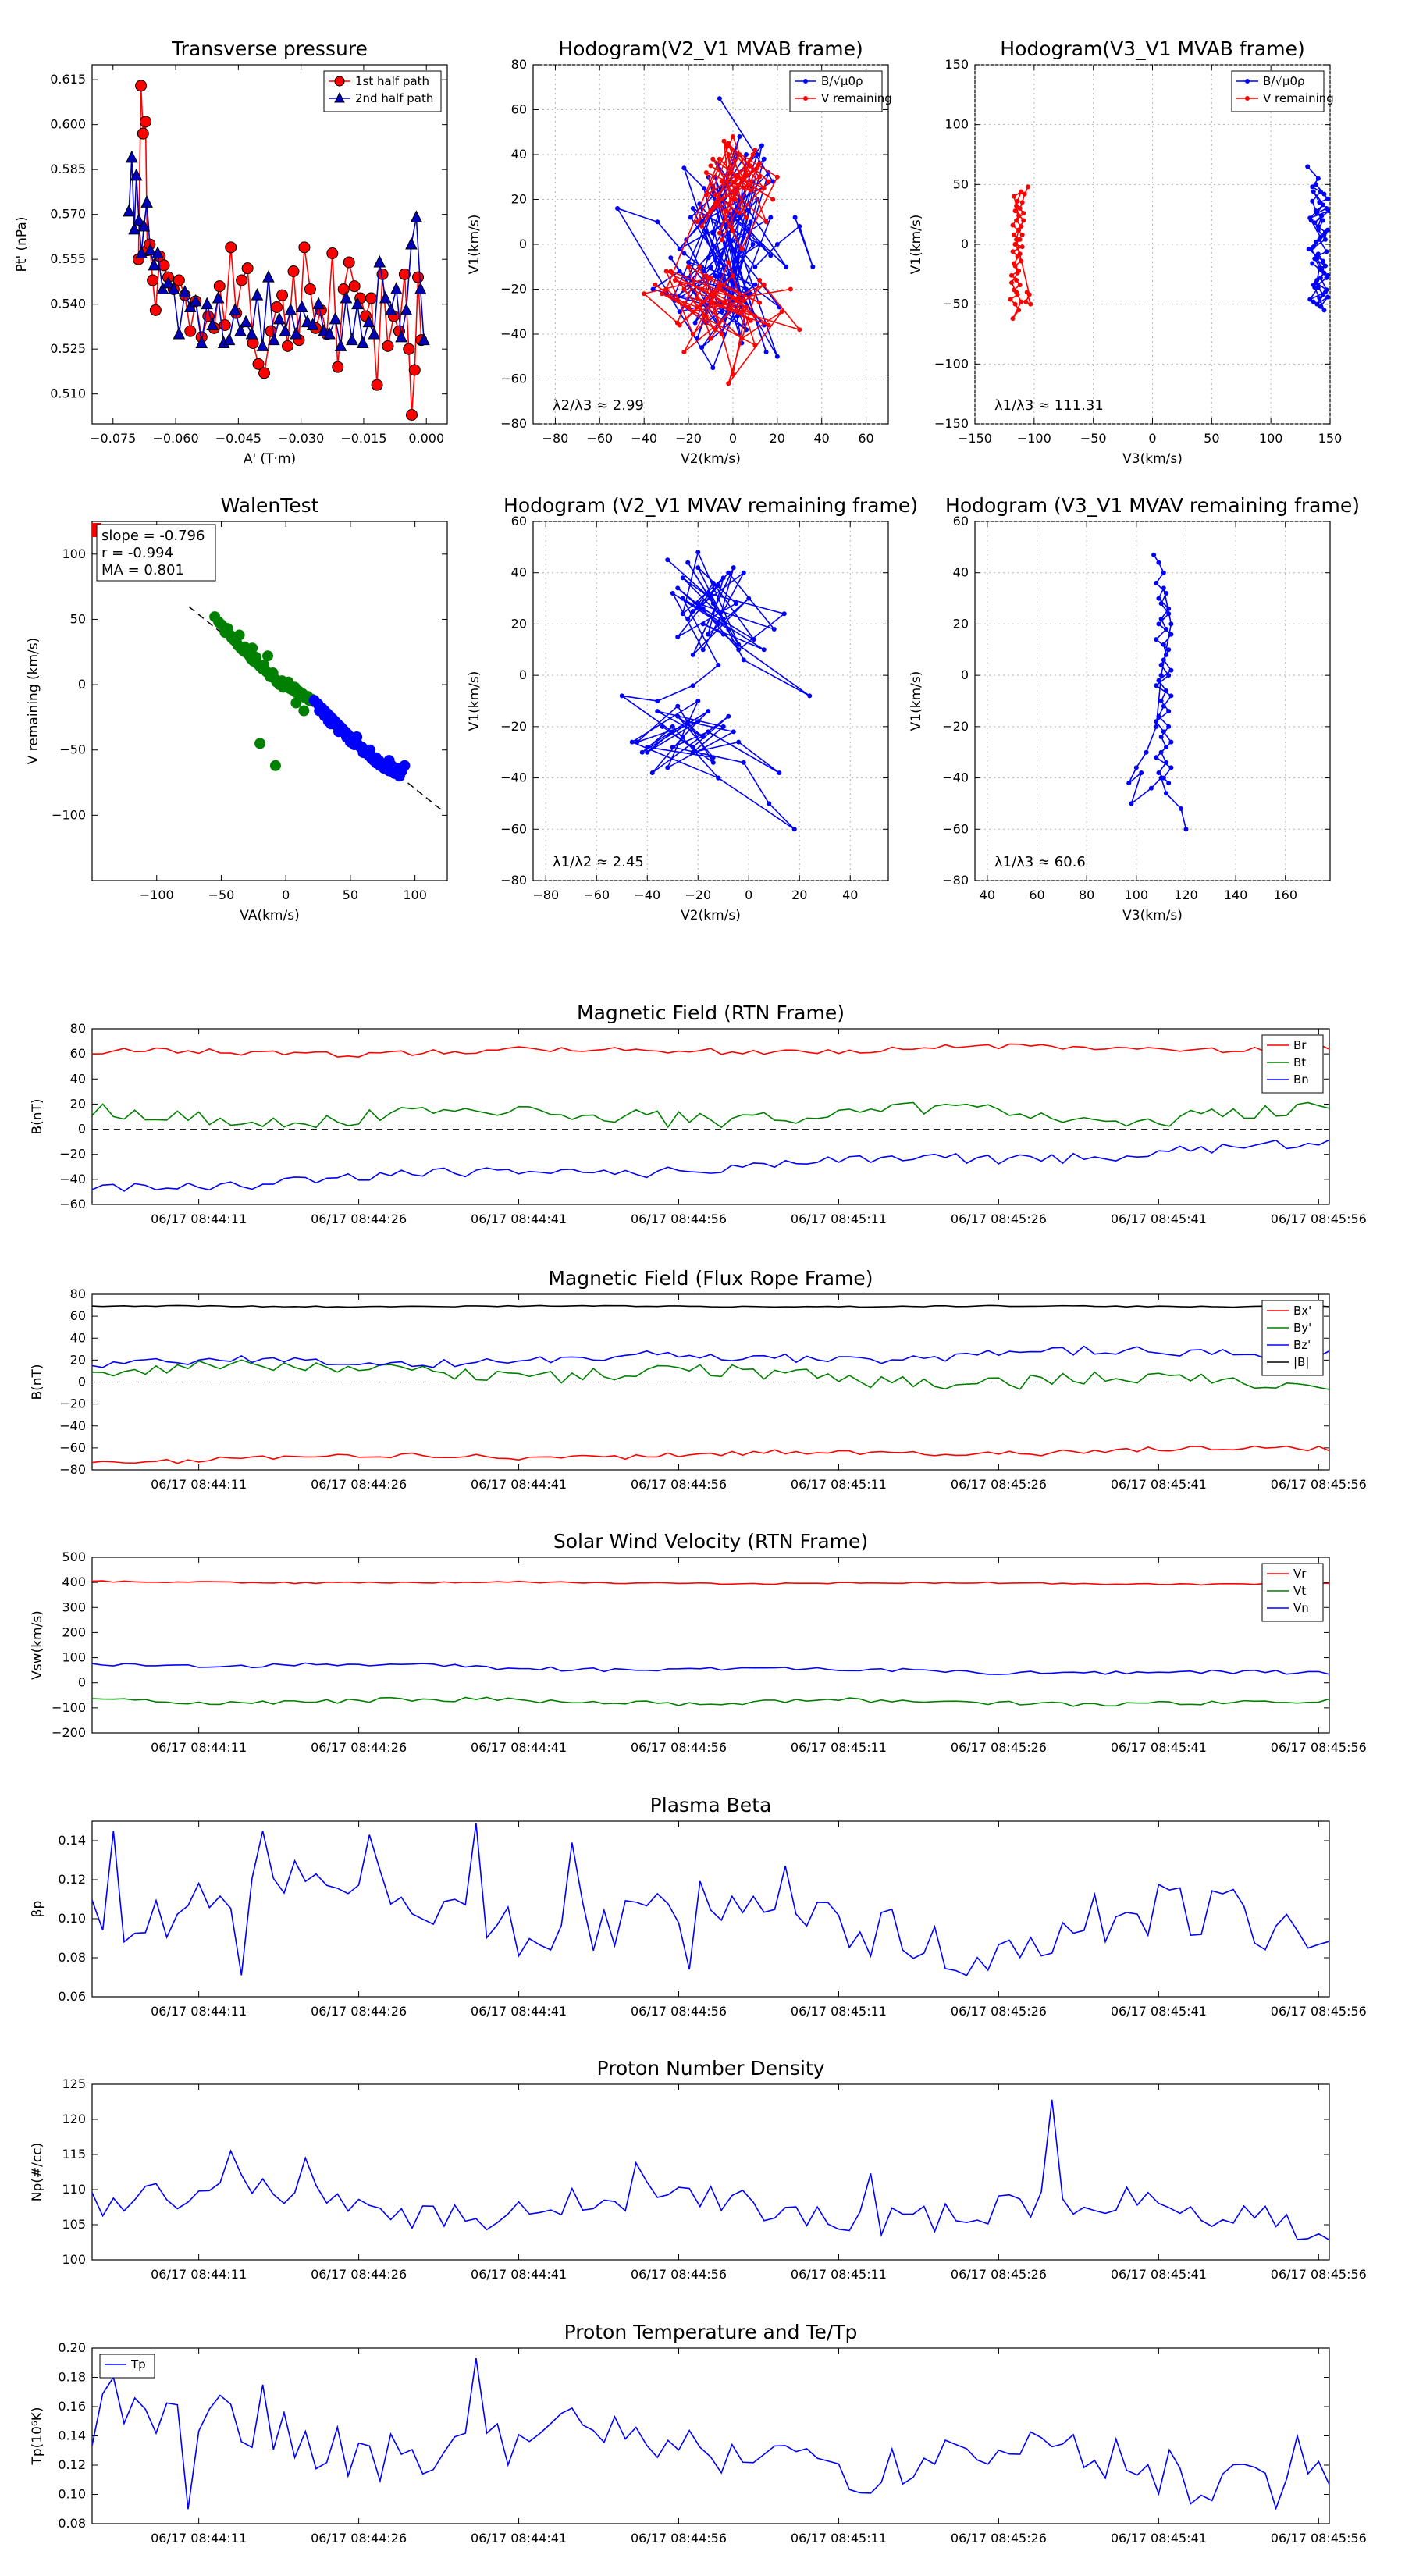 The width and height of the screenshot is (1405, 2576). What do you see at coordinates (711, 1116) in the screenshot?
I see `plot-area` at bounding box center [711, 1116].